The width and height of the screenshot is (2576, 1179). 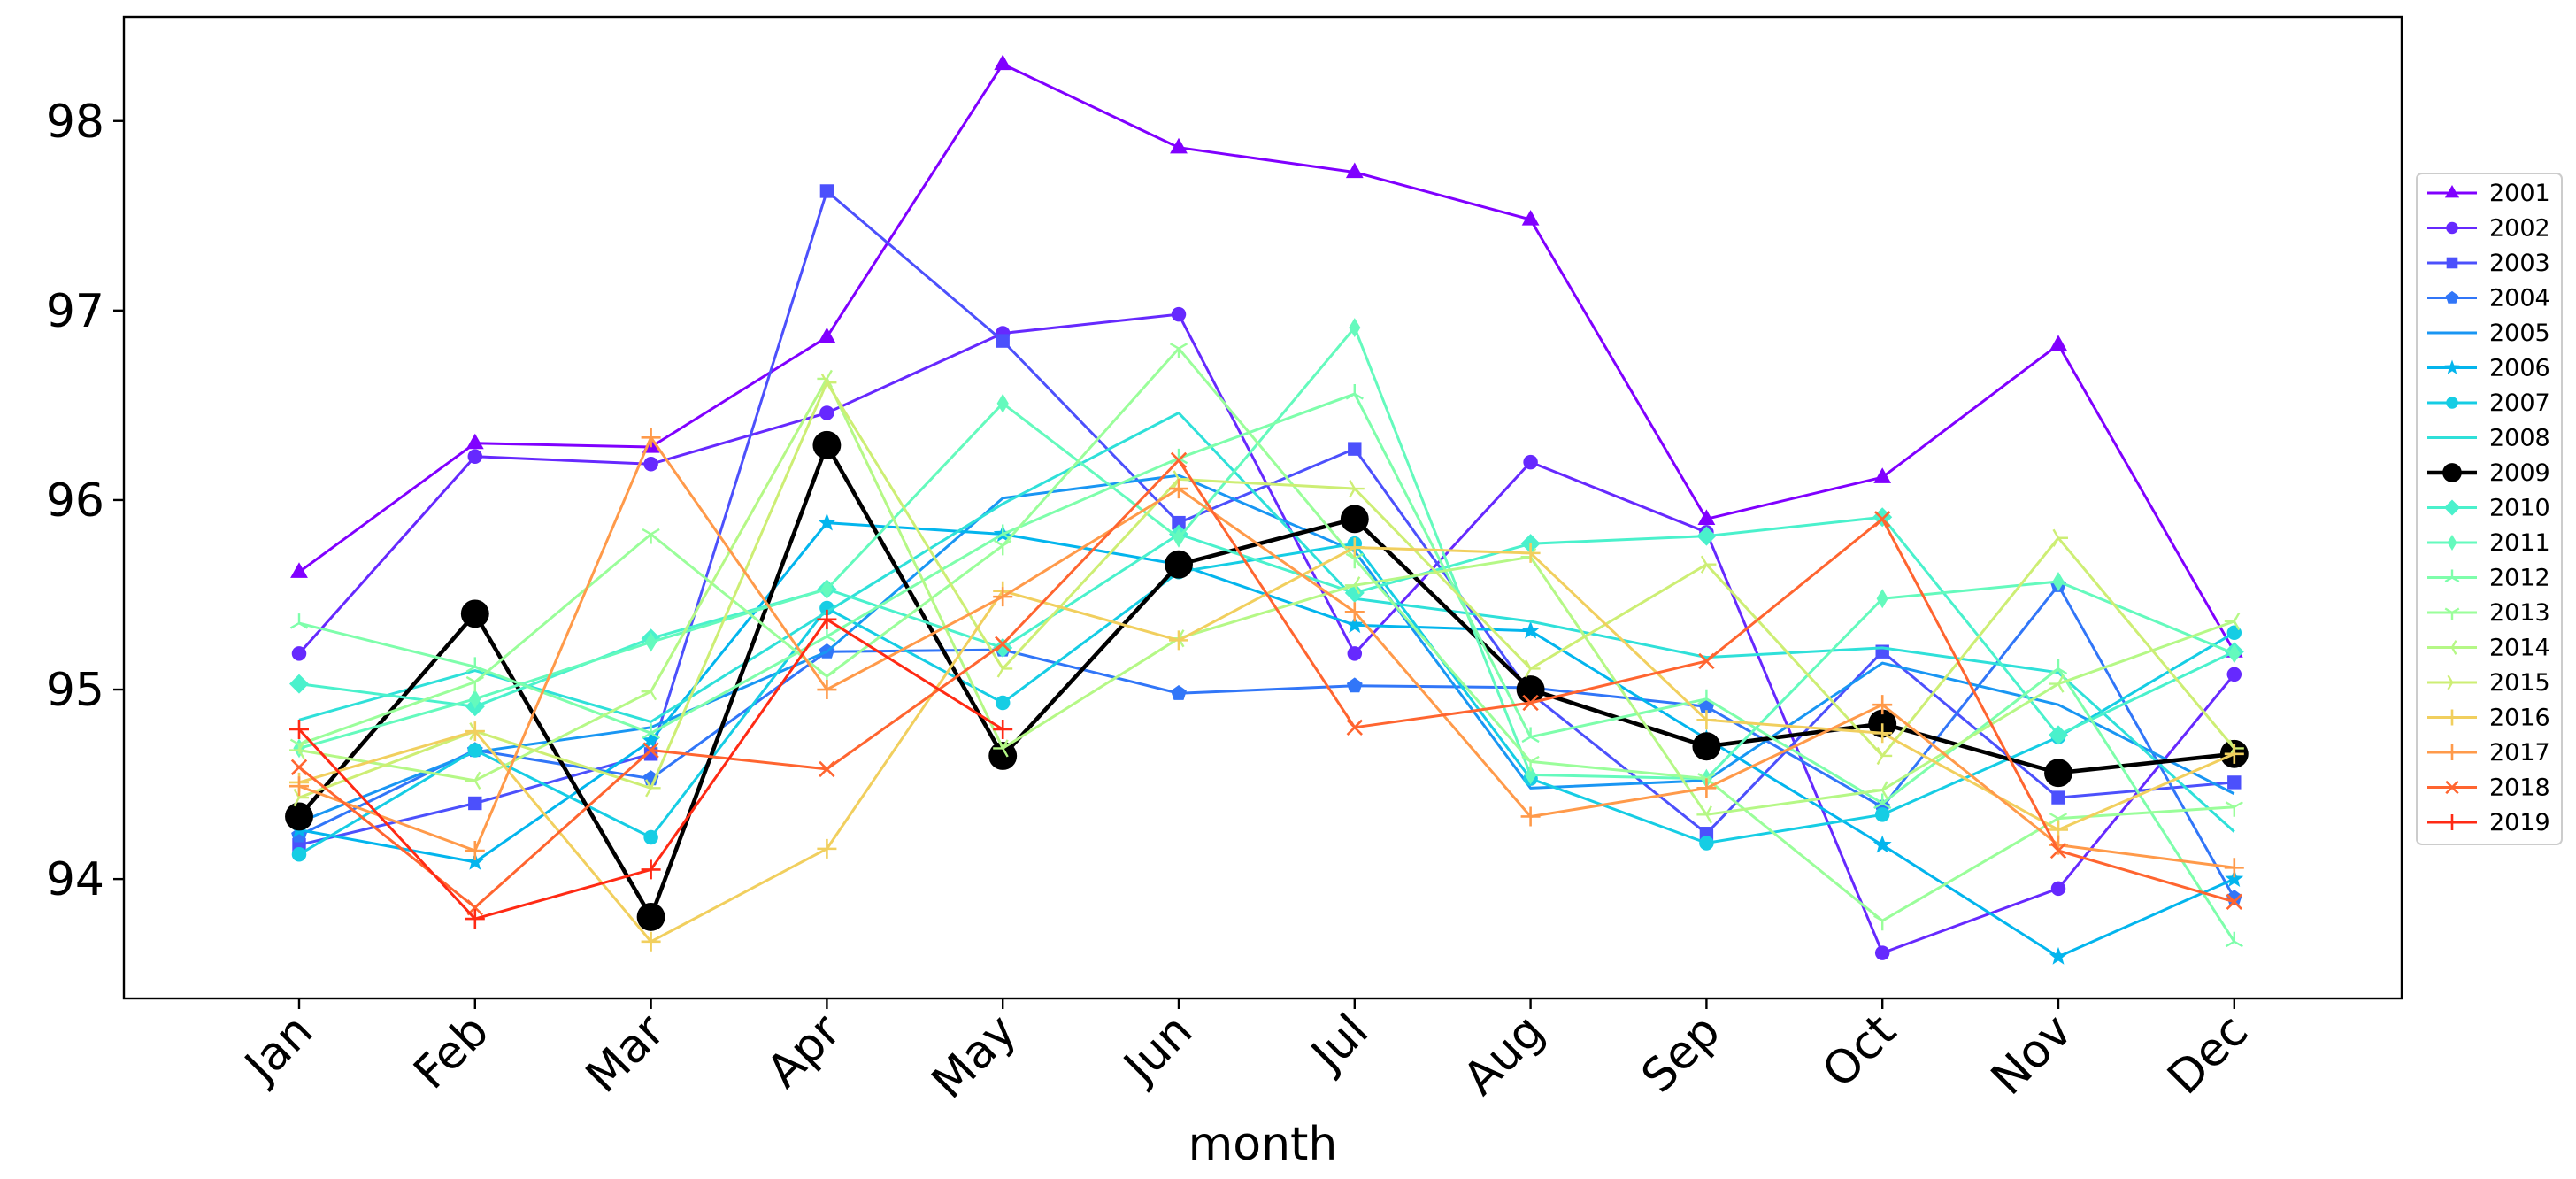 I want to click on data-point-2003-Apr, so click(x=826, y=191).